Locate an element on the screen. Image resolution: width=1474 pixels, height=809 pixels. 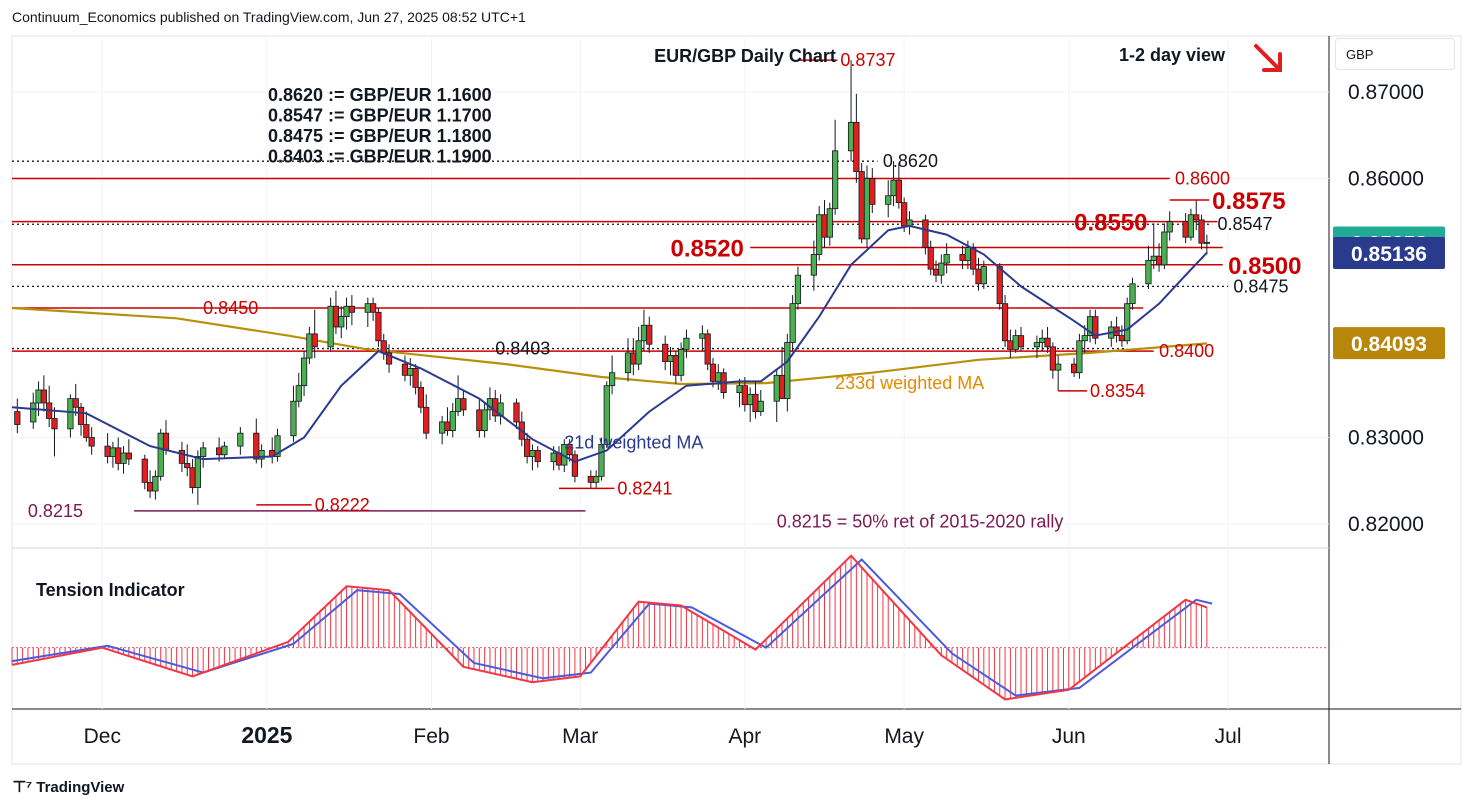
level-label: 0.8600 is located at coordinates (1202, 178).